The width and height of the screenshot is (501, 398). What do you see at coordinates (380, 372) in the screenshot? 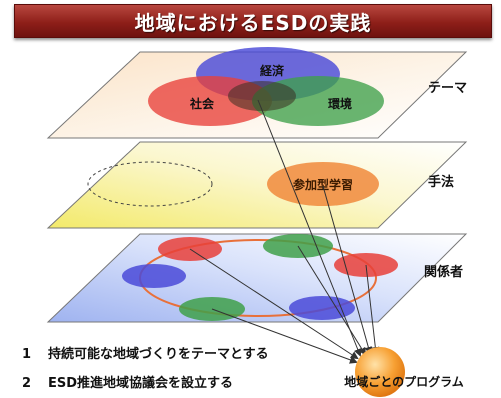
I see `program-sphere` at bounding box center [380, 372].